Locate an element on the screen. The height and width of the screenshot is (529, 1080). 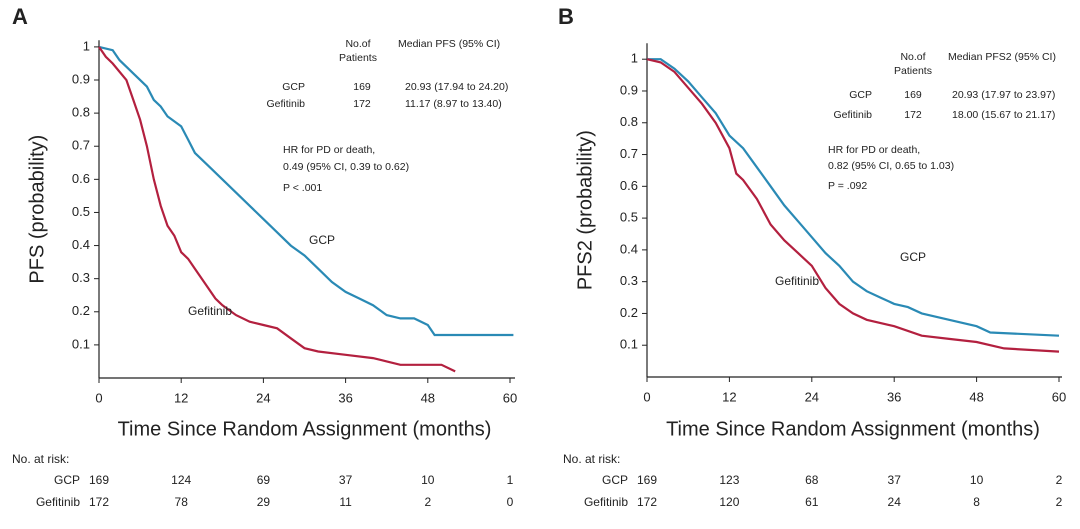
risk-count: 8 is located at coordinates (976, 502).